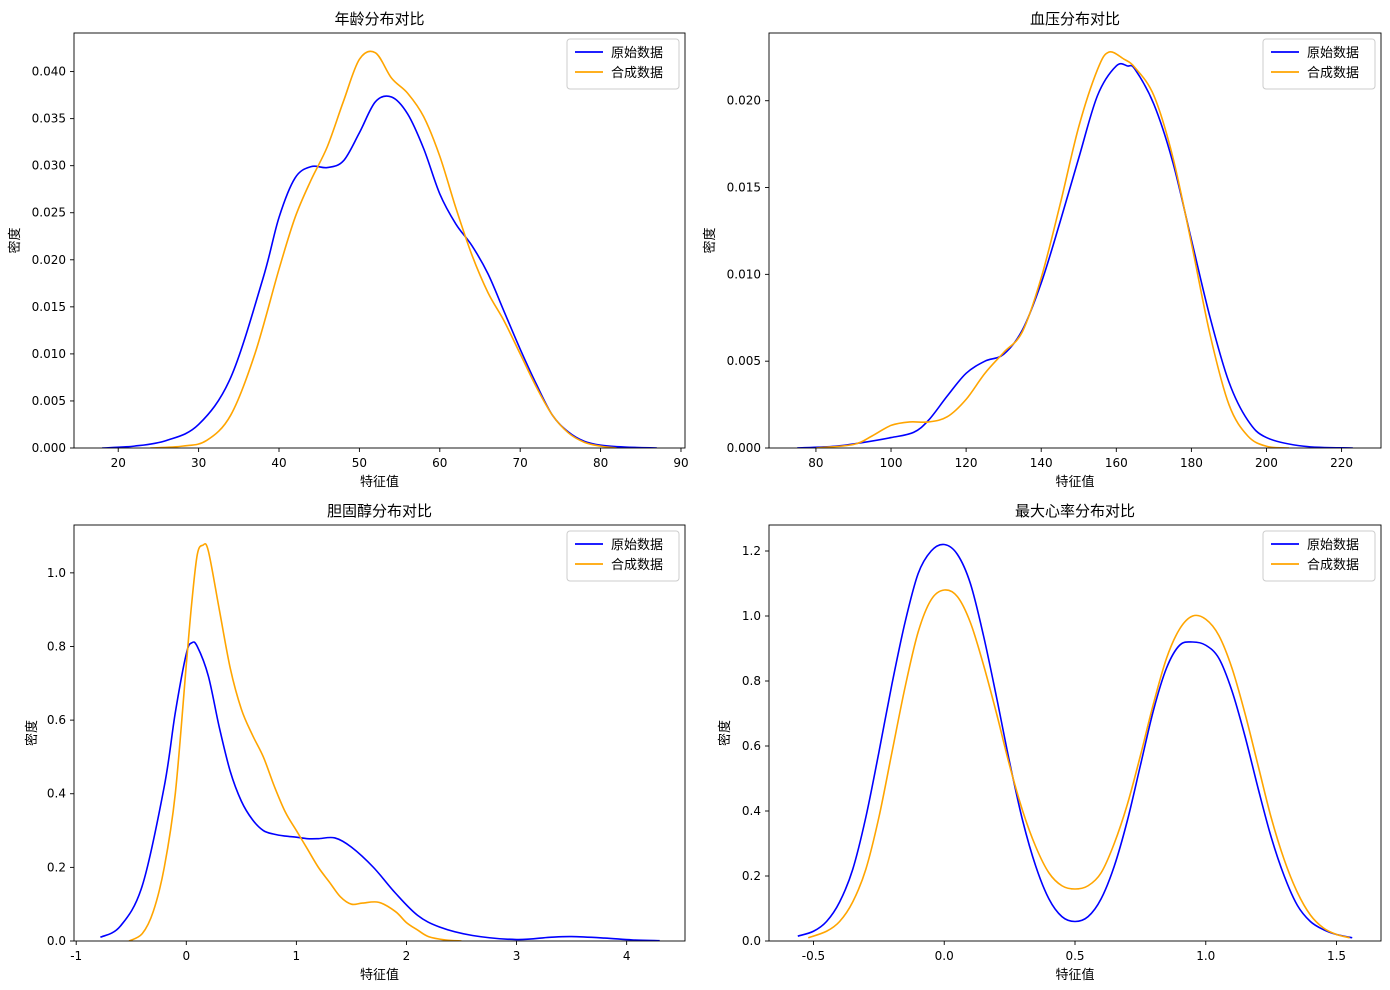 The width and height of the screenshot is (1390, 990). What do you see at coordinates (1074, 956) in the screenshot?
I see `x-tick-label: 0.5` at bounding box center [1074, 956].